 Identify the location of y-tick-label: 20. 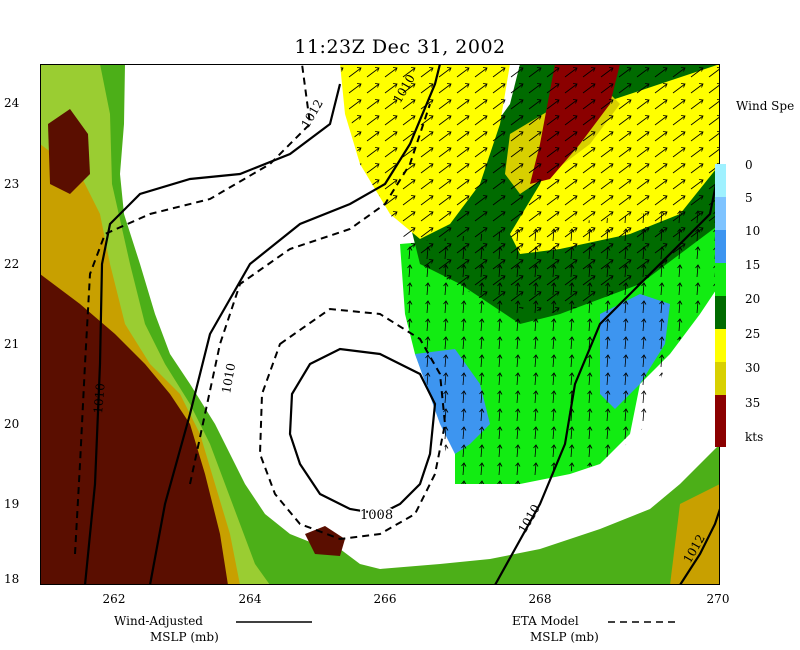
(12, 424).